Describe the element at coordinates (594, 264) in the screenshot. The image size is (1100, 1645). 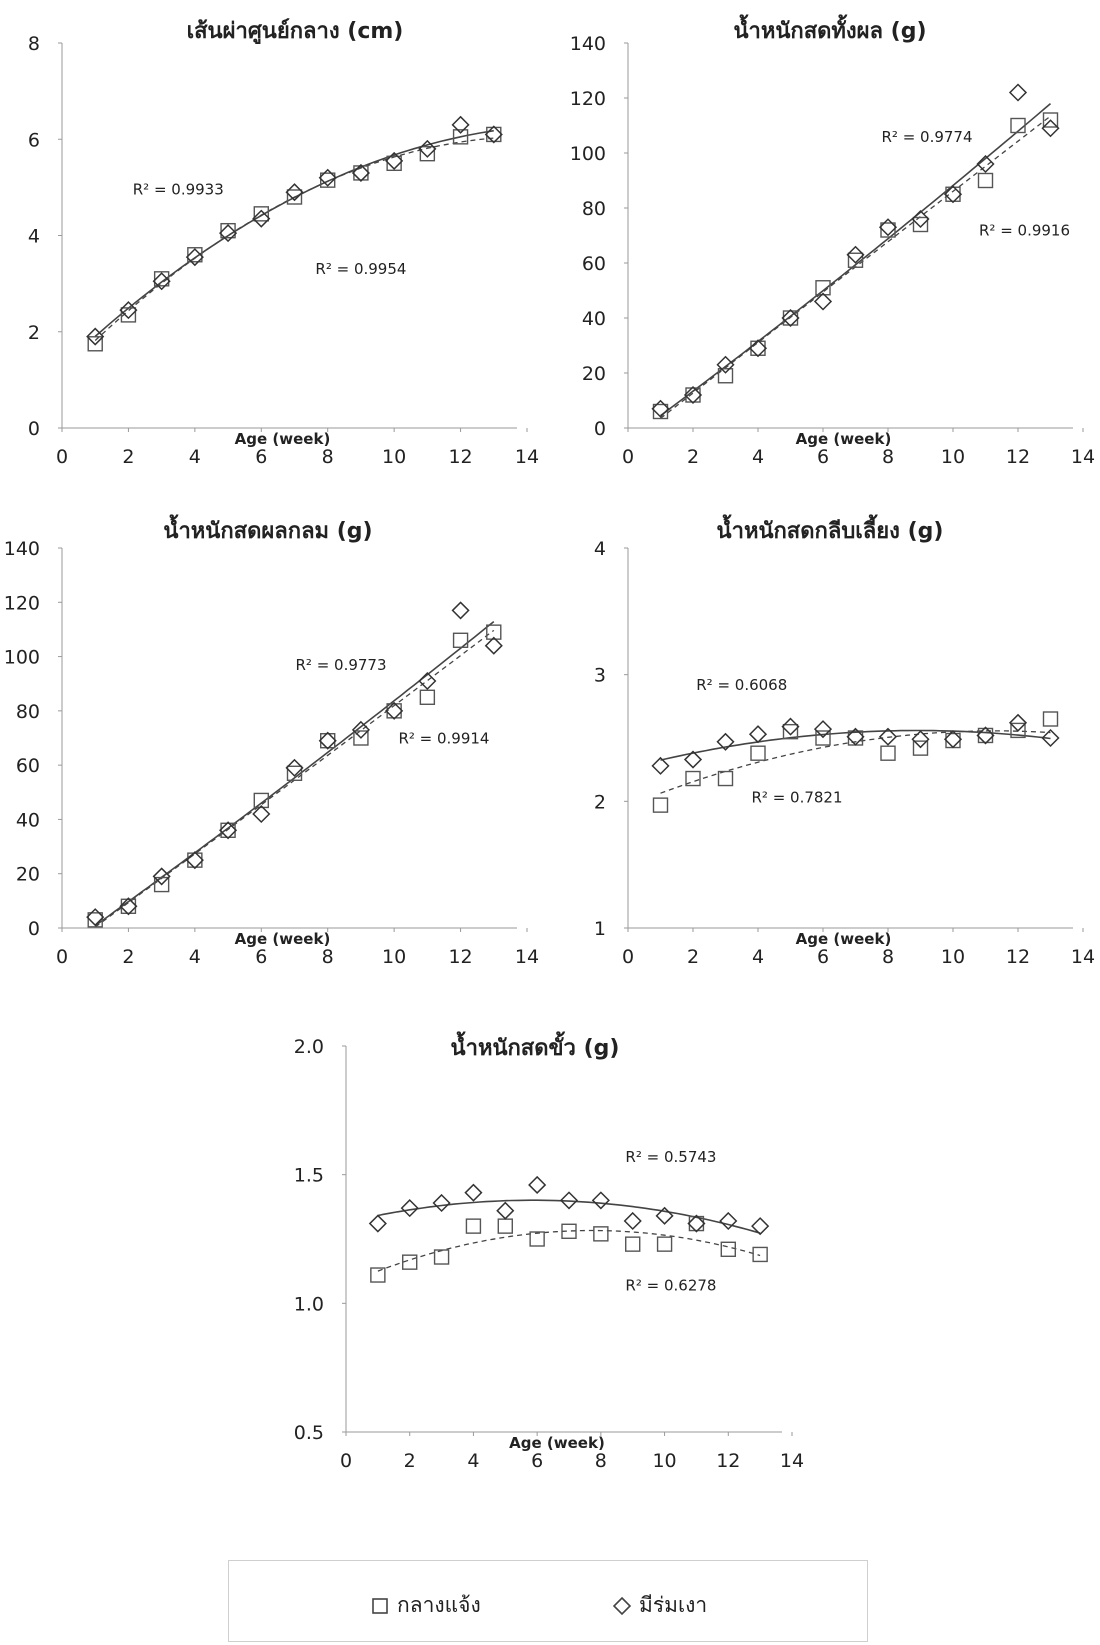
I see `y-tick-label: 60` at that location.